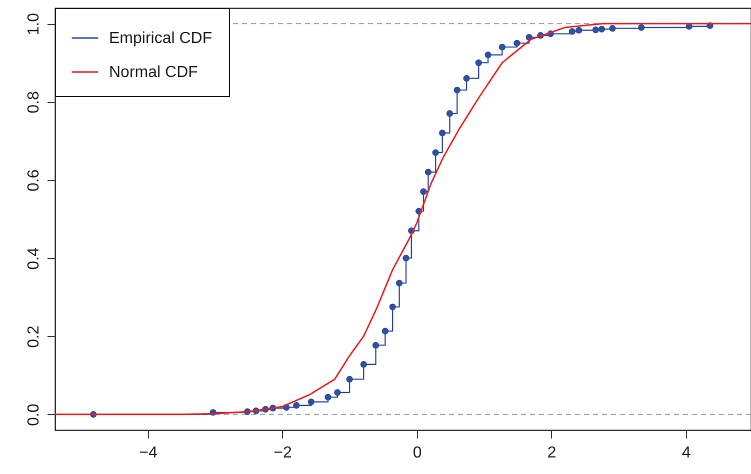  What do you see at coordinates (34, 180) in the screenshot?
I see `y-tick-label: 0.6` at bounding box center [34, 180].